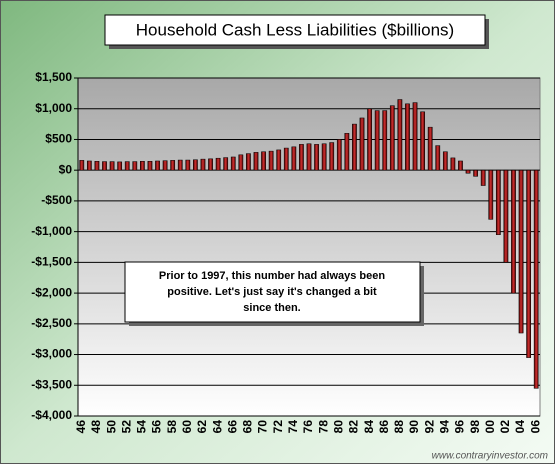 The image size is (555, 469). Describe the element at coordinates (53, 77) in the screenshot. I see `y-tick-label: $1,500` at that location.